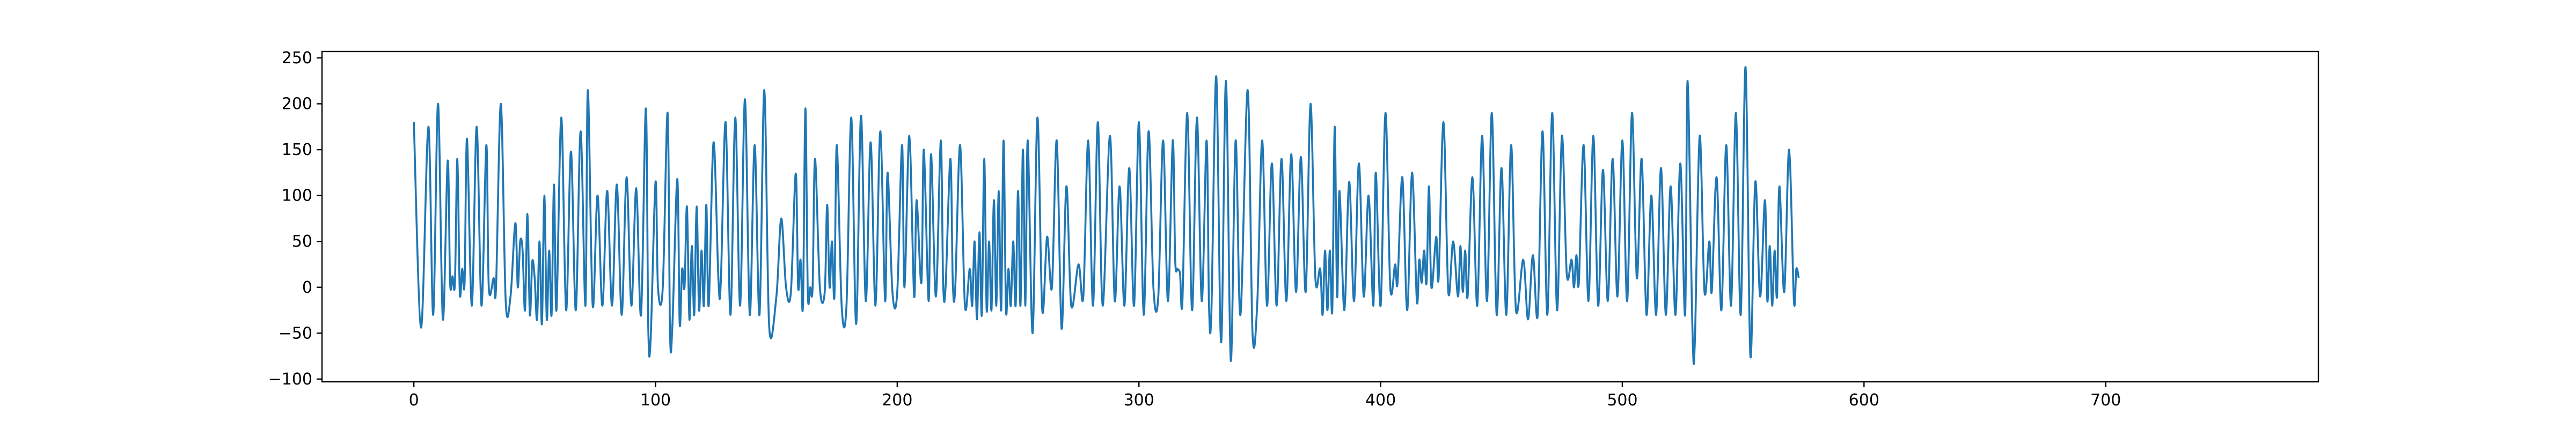 This screenshot has height=429, width=2576. I want to click on y-axis: −100 −50 0 50 100 150 200 250, so click(295, 219).